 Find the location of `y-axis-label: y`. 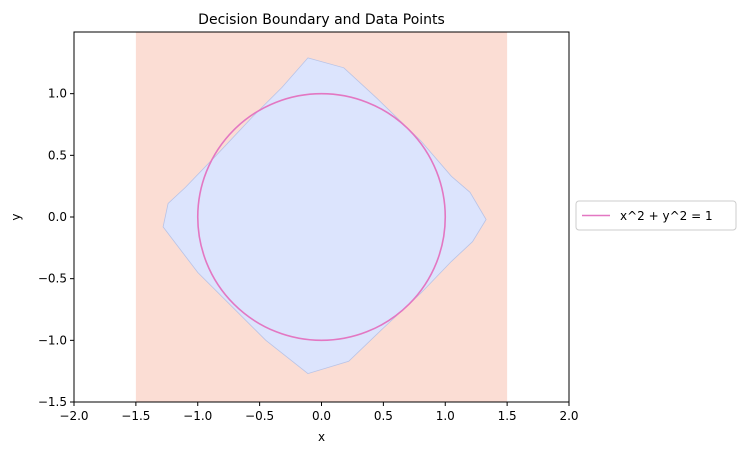

y-axis-label: y is located at coordinates (16, 216).